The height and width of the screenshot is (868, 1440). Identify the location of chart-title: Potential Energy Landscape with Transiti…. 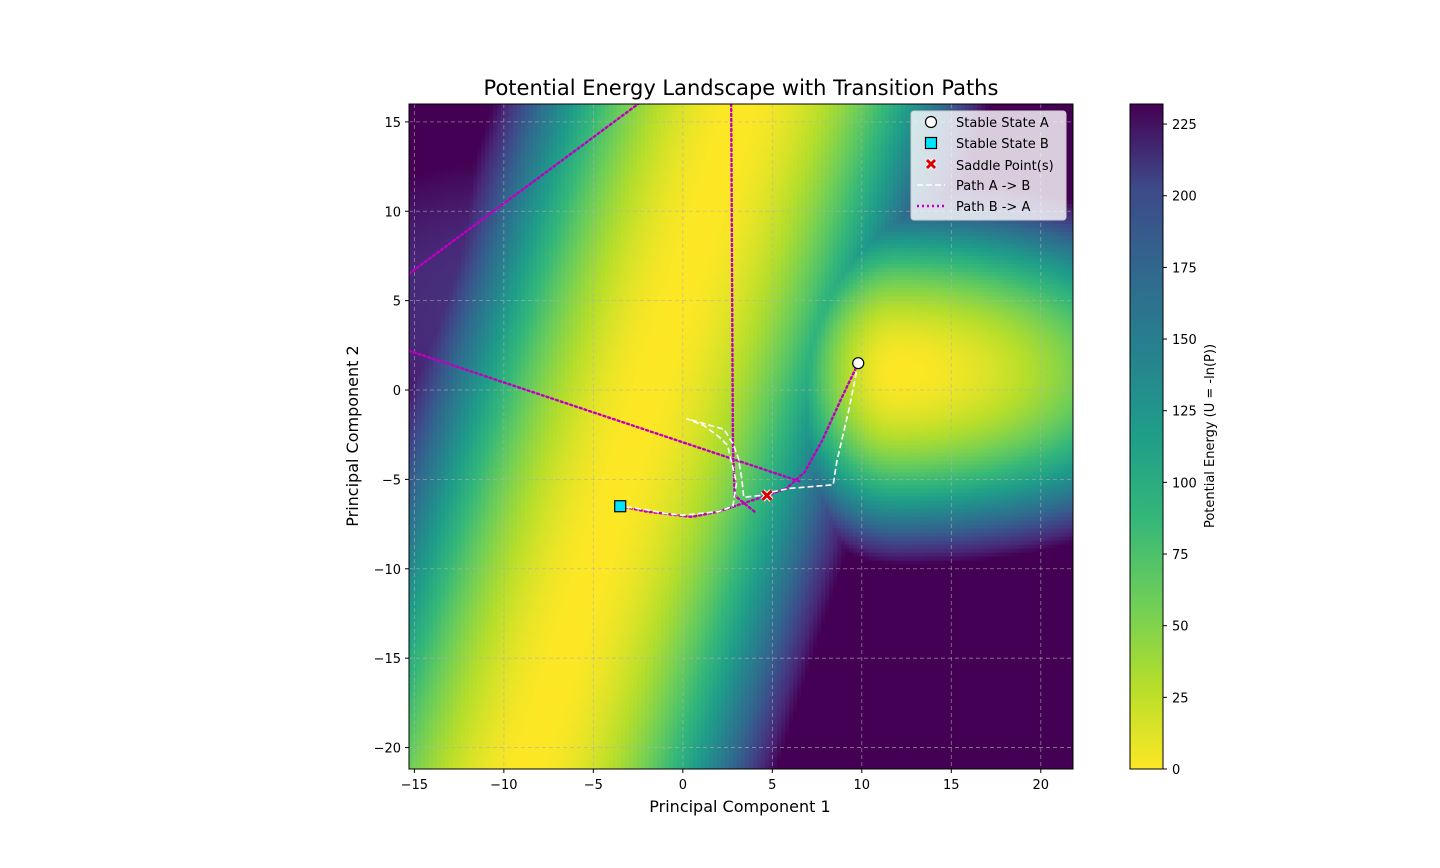
(741, 88).